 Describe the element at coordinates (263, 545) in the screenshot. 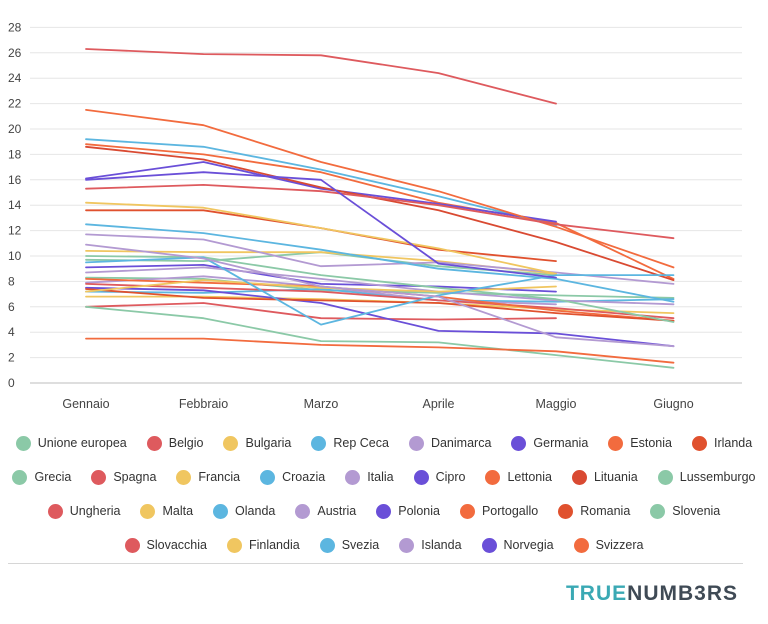

I see `legend-item: Finlandia` at that location.